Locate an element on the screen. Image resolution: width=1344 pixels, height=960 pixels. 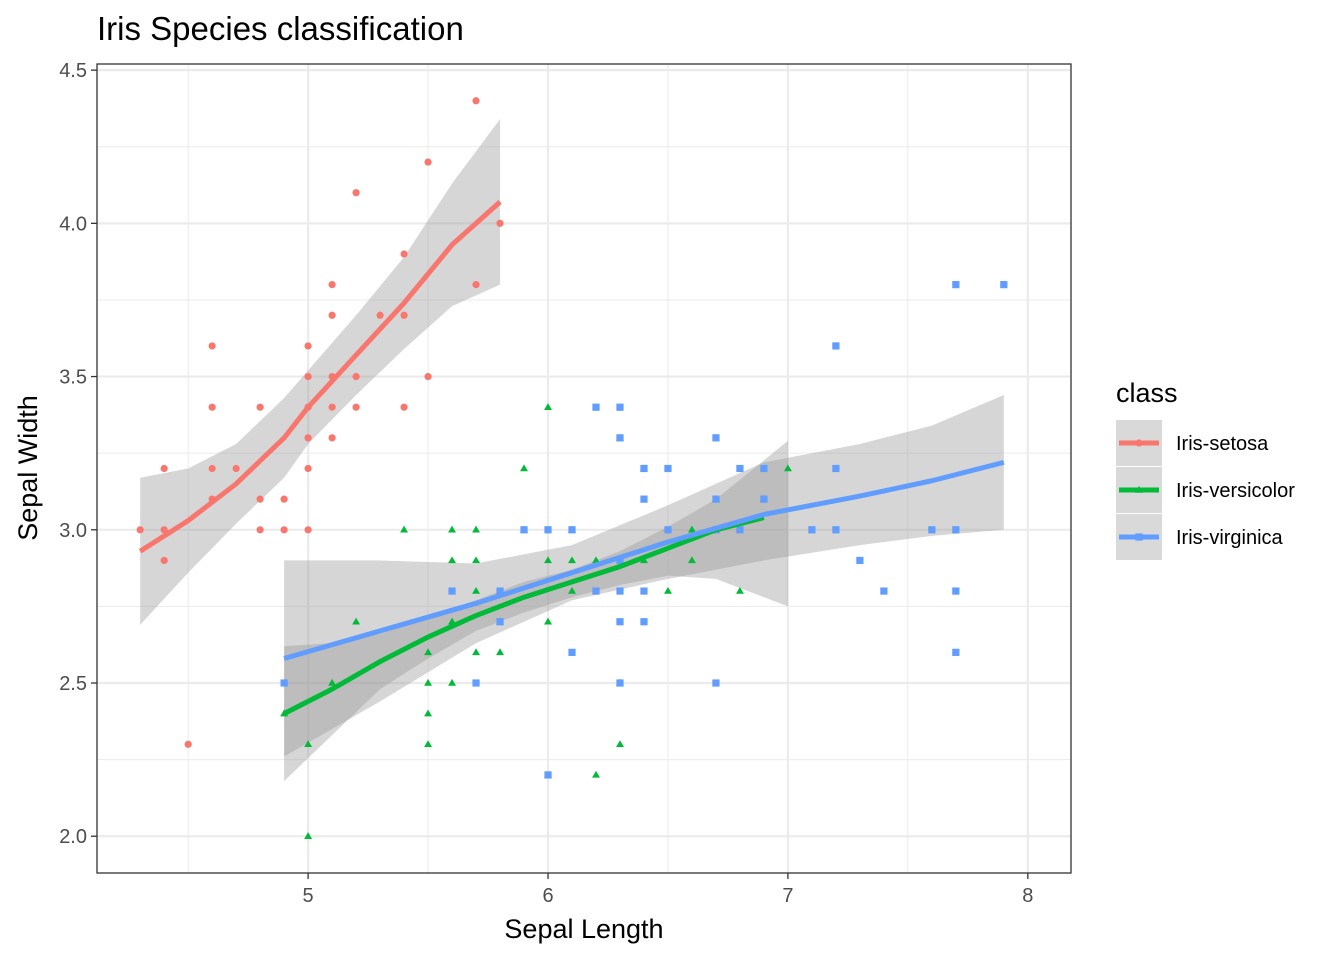
fit-line-iris-virginica is located at coordinates (644, 560).